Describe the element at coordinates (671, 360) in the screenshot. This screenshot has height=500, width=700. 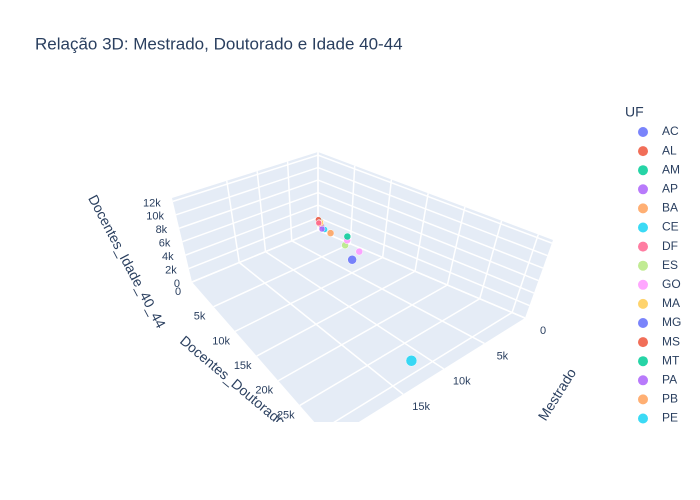
I see `legend-label: MT` at that location.